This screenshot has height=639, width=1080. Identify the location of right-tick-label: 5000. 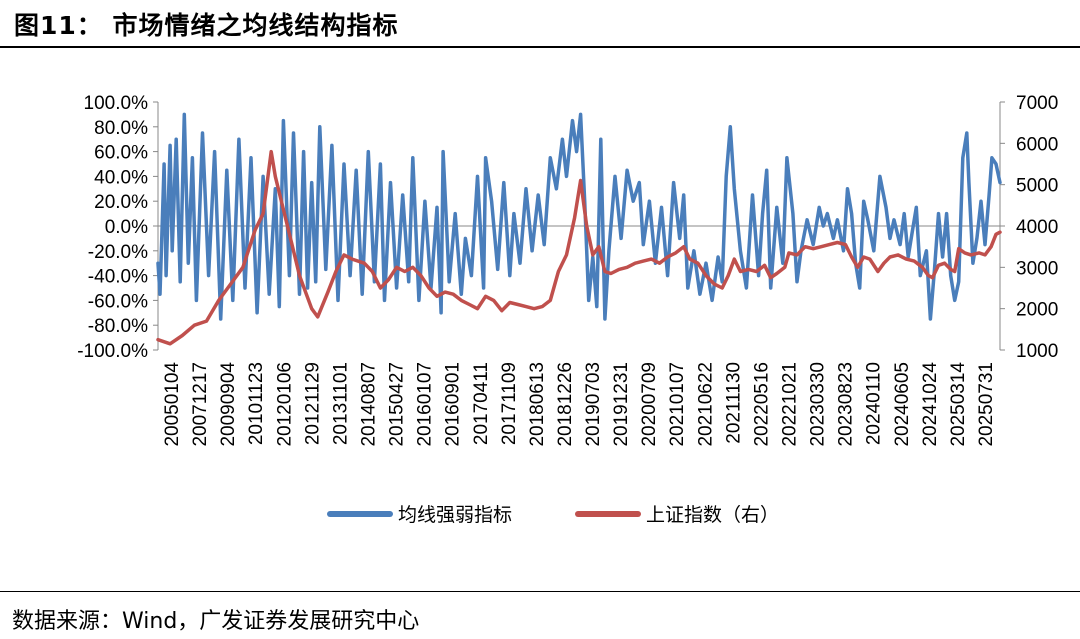
(1037, 186).